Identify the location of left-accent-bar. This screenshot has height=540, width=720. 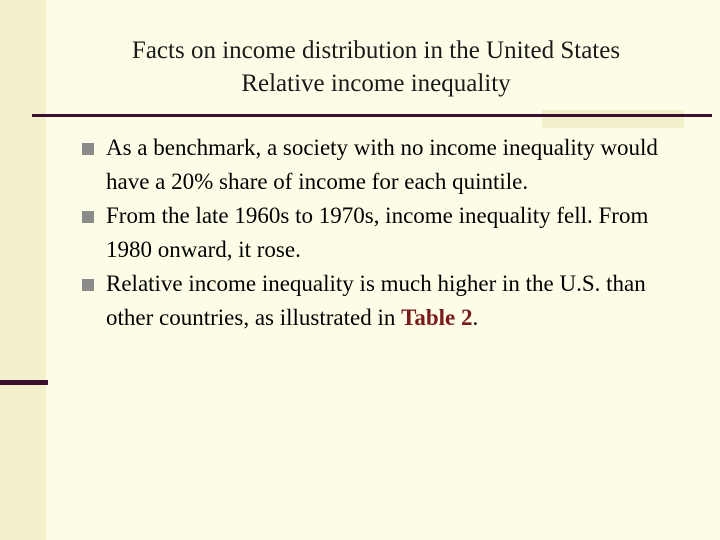
(24, 382).